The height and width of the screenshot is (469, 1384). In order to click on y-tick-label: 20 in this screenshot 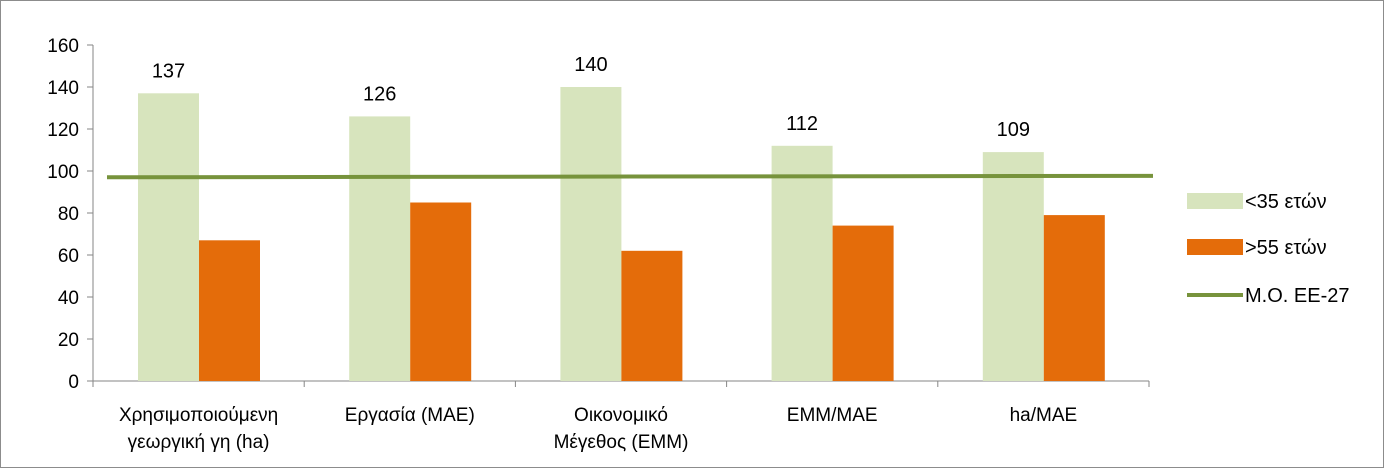, I will do `click(68, 340)`.